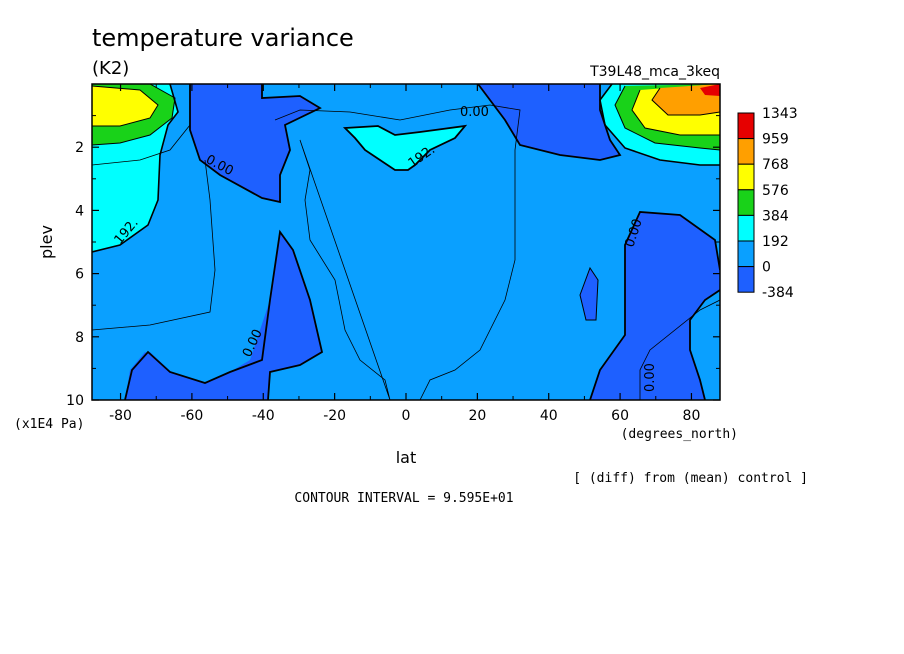  What do you see at coordinates (775, 216) in the screenshot?
I see `colorbar-label: 384` at bounding box center [775, 216].